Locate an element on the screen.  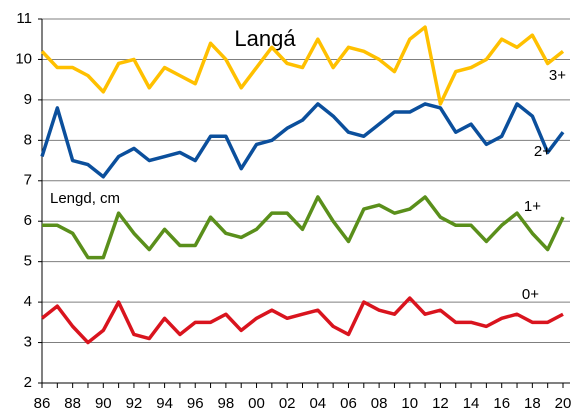
y-tick-label: 11 is located at coordinates (24, 18).